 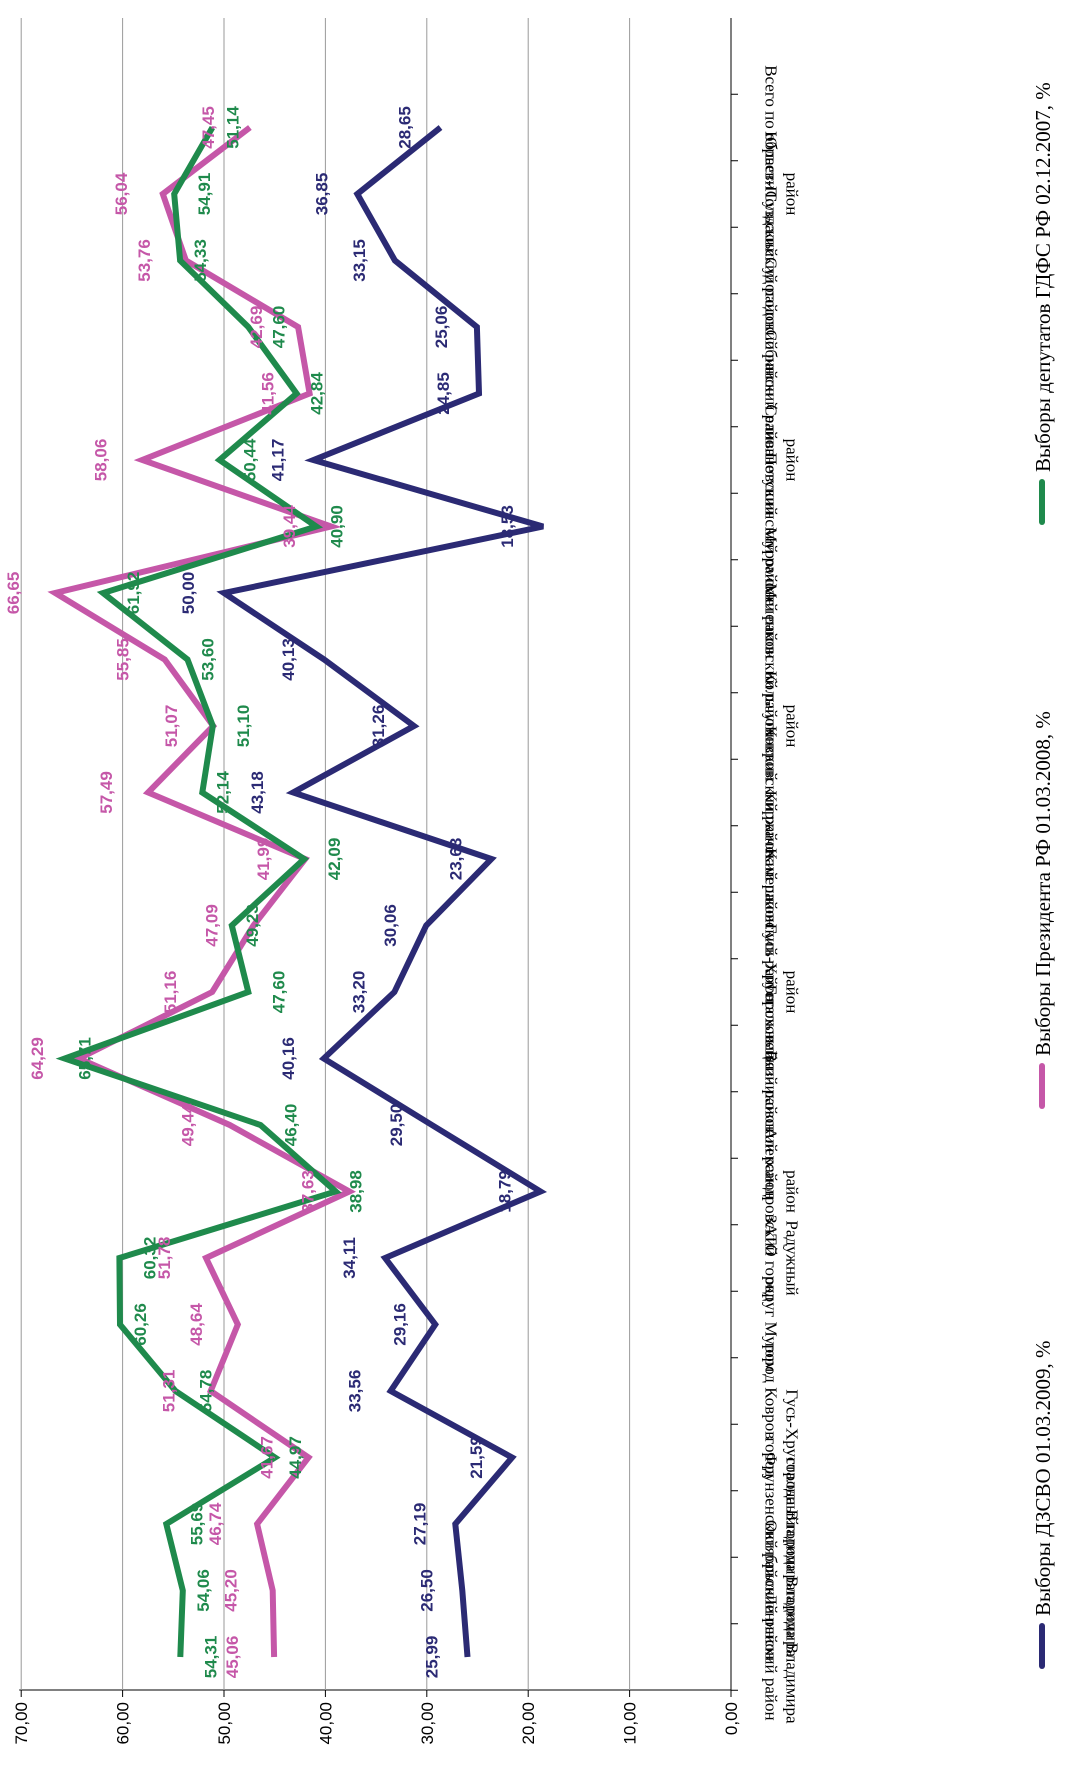 What do you see at coordinates (196, 1524) in the screenshot?
I see `data-label: 55,69` at bounding box center [196, 1524].